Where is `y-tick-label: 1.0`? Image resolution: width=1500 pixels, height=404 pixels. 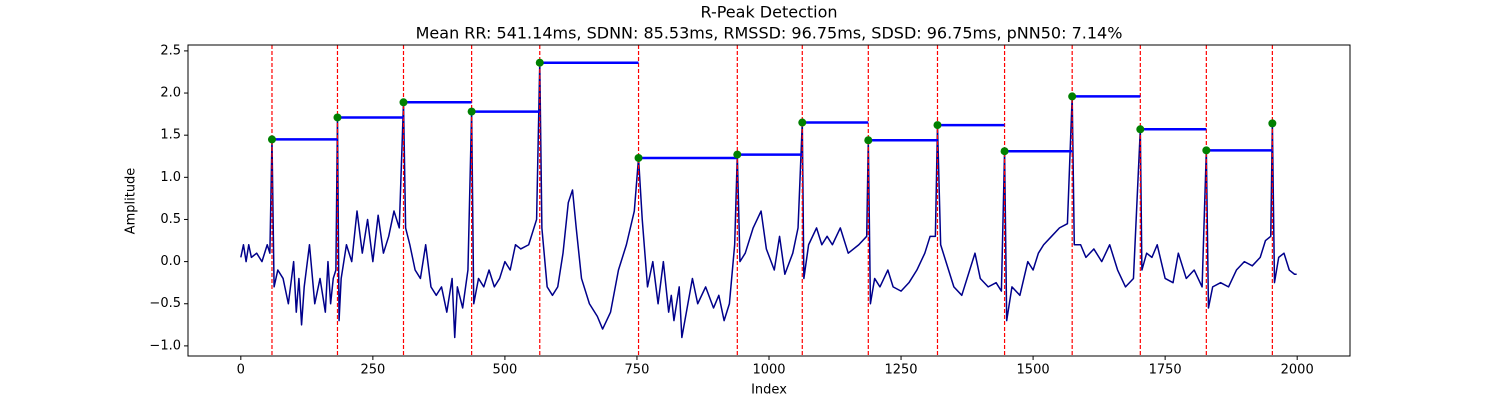
y-tick-label: 1.0 is located at coordinates (170, 177).